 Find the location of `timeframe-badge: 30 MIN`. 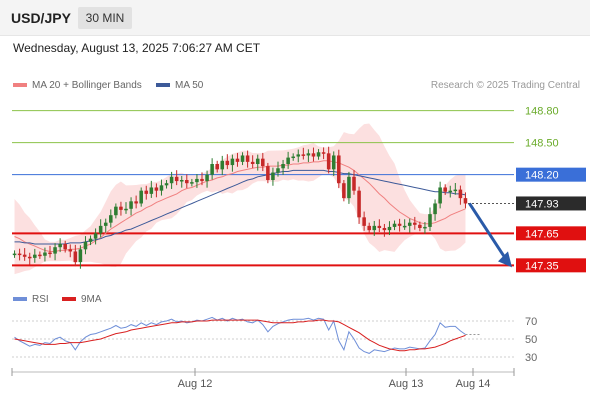

timeframe-badge: 30 MIN is located at coordinates (105, 18).